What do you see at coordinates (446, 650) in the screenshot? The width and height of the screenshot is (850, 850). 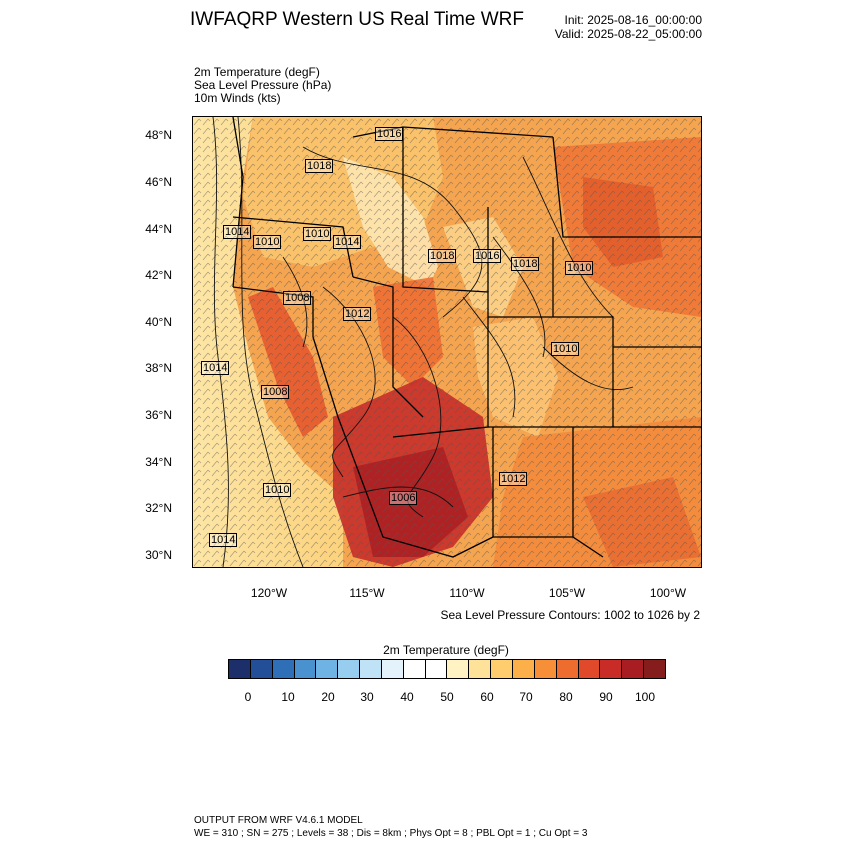 I see `colorbar-title: 2m Temperature (degF)` at bounding box center [446, 650].